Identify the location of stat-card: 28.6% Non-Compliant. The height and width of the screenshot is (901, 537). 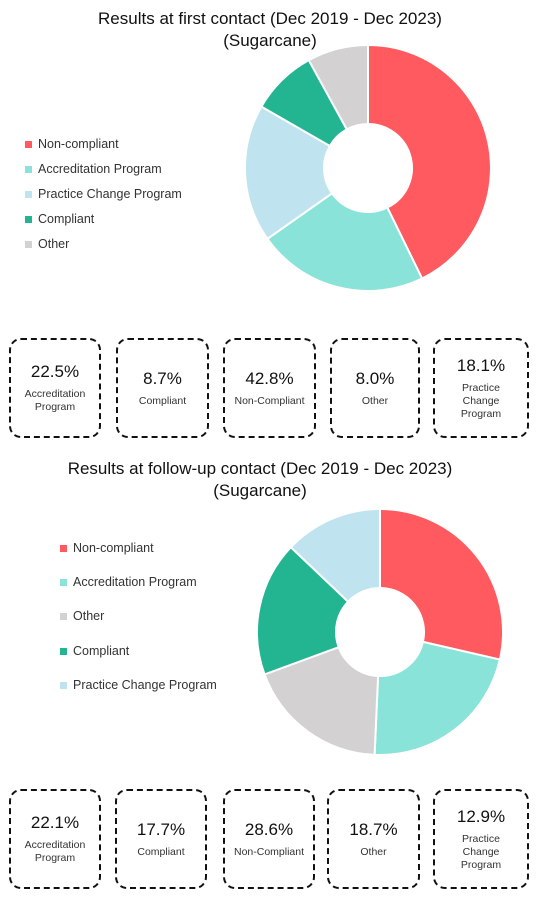
(269, 839).